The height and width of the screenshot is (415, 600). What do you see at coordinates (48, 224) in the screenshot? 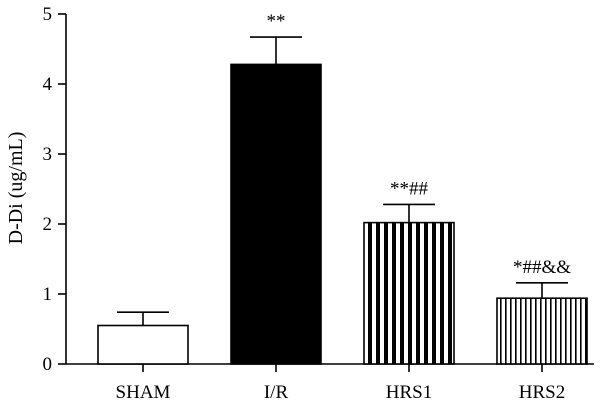
I see `y-tick-label: 2` at bounding box center [48, 224].